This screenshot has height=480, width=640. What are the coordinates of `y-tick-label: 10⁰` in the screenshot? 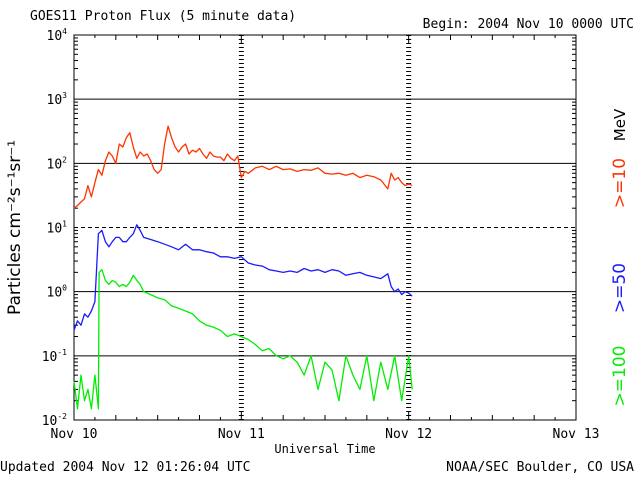 It's located at (57, 292).